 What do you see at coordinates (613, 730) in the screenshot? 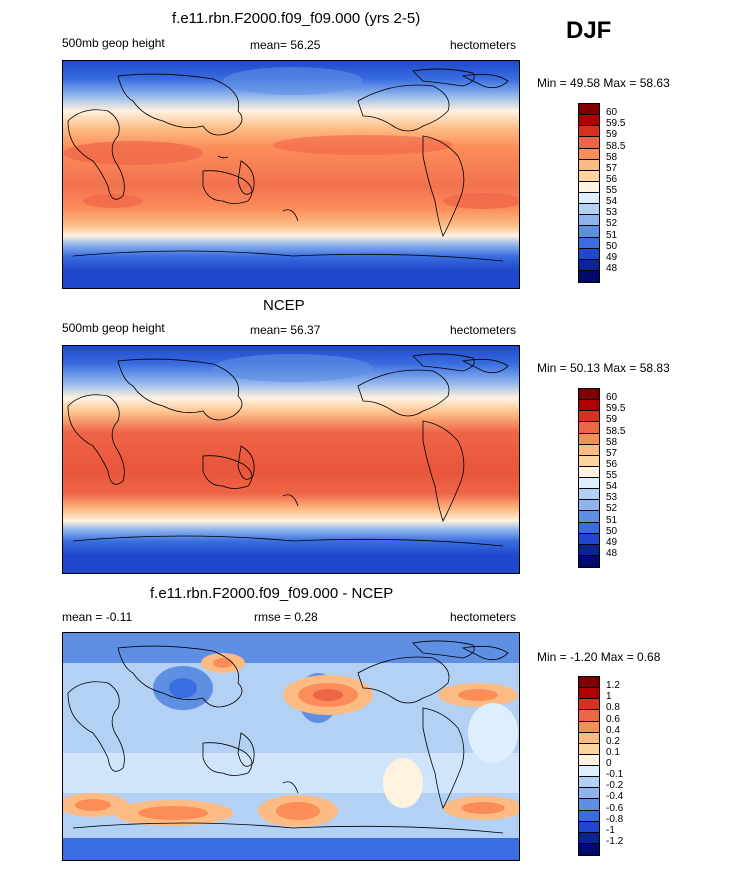
I see `colorbar-tick-label: 0.4` at bounding box center [613, 730].